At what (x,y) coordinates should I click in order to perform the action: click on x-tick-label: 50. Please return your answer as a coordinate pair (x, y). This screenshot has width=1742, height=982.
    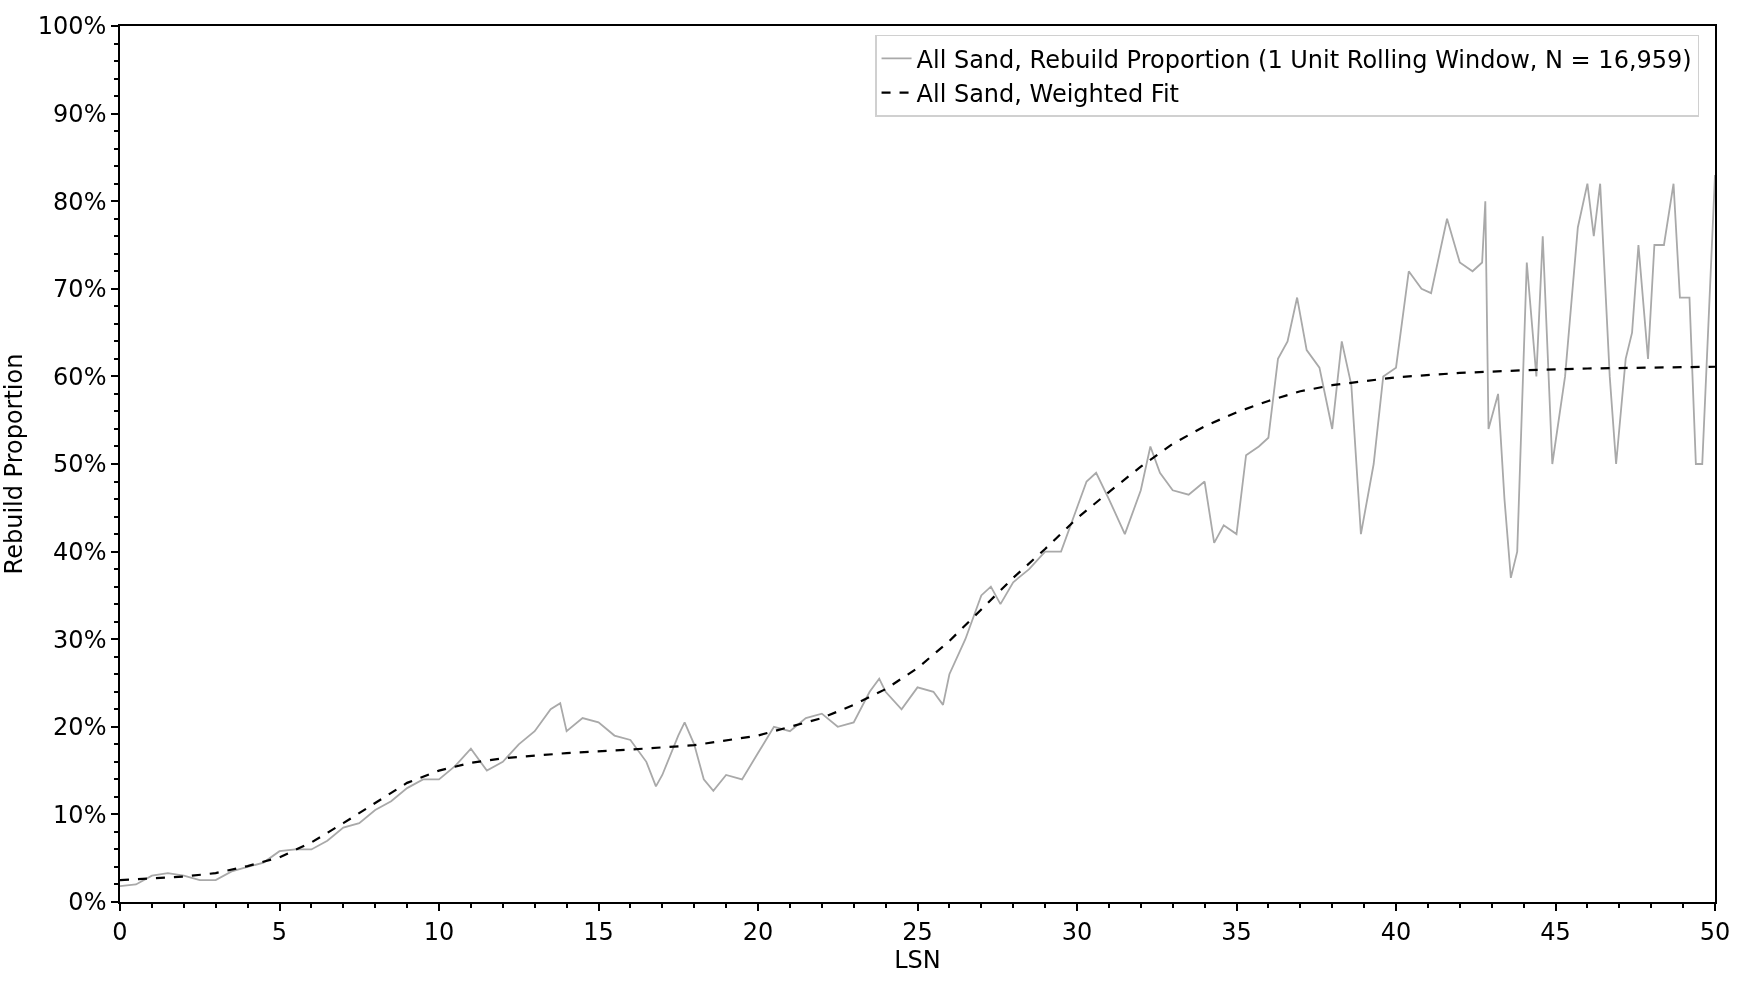
    Looking at the image, I should click on (1715, 931).